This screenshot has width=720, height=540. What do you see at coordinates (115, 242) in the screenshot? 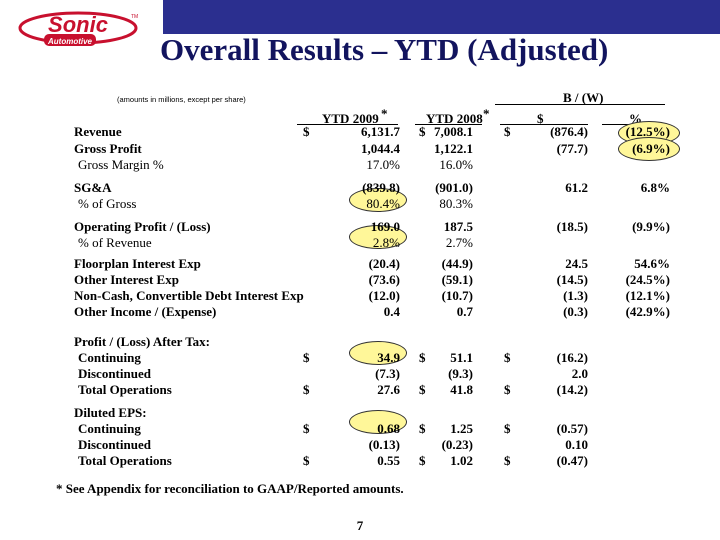
I see `row-label: % of Revenue` at bounding box center [115, 242].